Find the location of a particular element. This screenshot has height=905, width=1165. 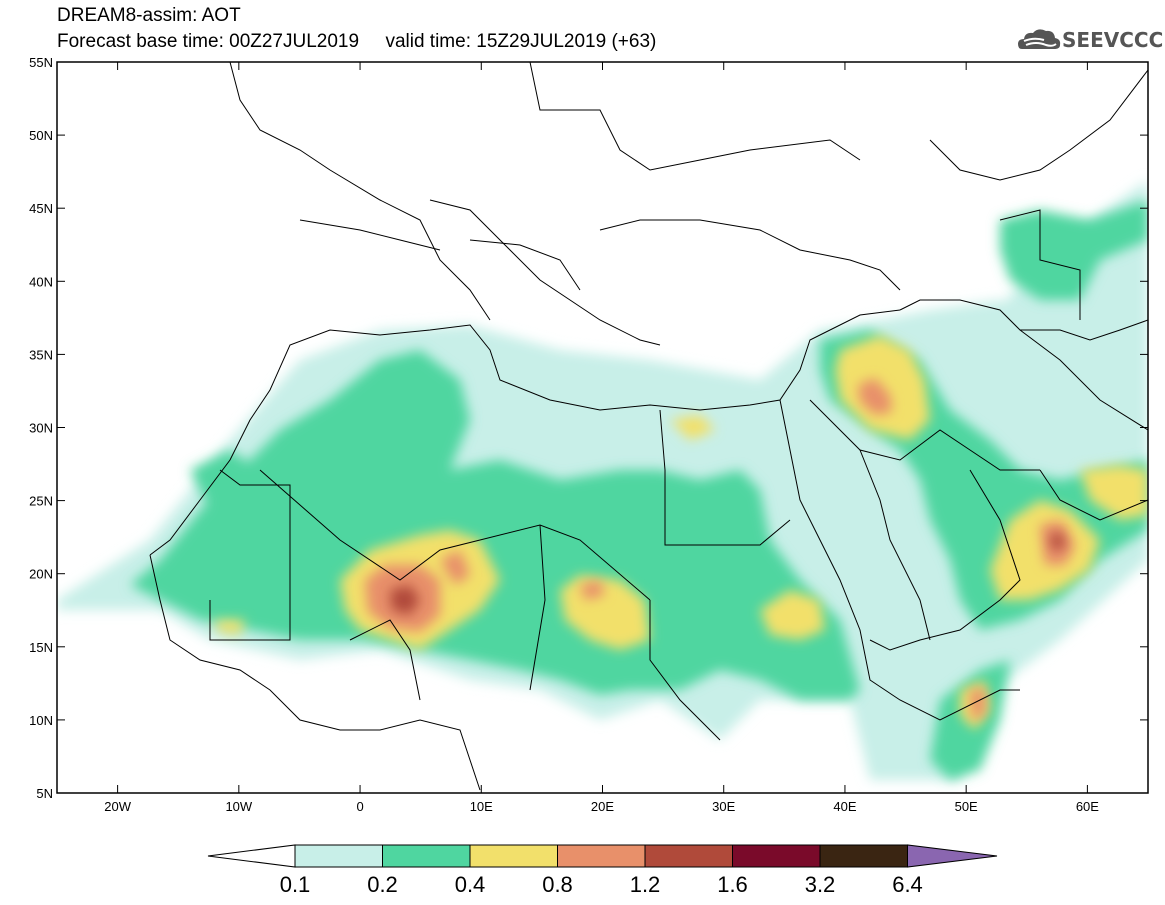

seevccc-logo: SEEVCCC is located at coordinates (1113, 40).